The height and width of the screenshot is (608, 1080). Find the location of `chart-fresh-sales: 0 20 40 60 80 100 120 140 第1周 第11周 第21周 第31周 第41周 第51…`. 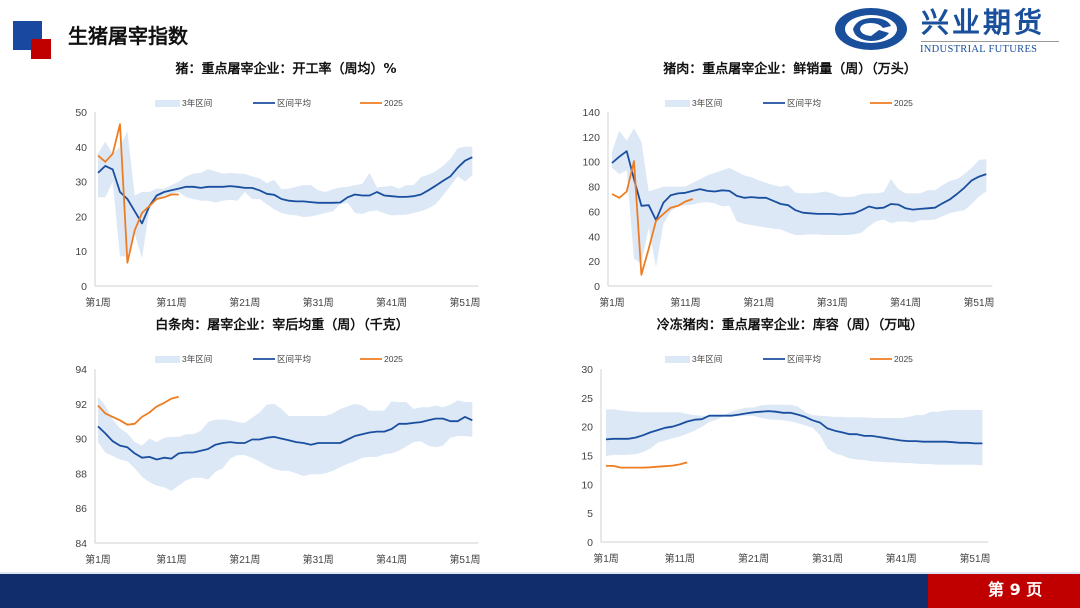

chart-fresh-sales: 0 20 40 60 80 100 120 140 第1周 第11周 第21周 第31周 第41周 第51… is located at coordinates (788, 203).